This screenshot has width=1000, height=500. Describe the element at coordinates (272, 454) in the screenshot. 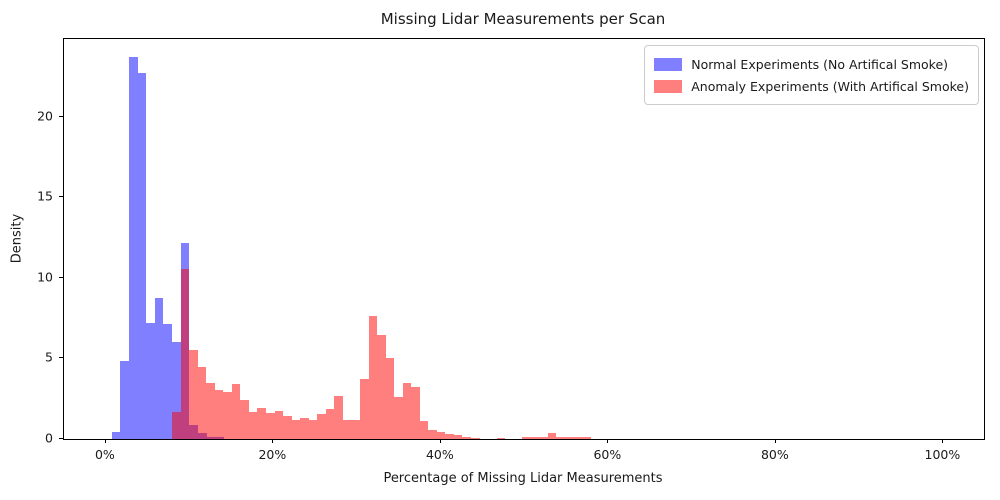

I see `x-axis-tick-label: 20%` at that location.